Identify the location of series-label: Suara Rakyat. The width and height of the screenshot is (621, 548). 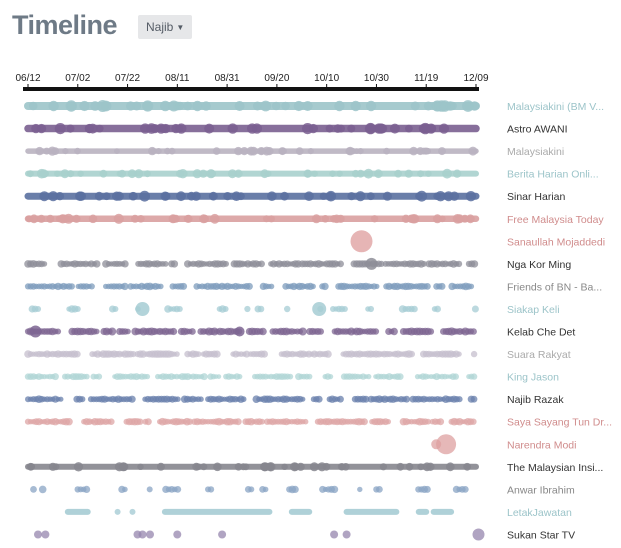
(539, 355).